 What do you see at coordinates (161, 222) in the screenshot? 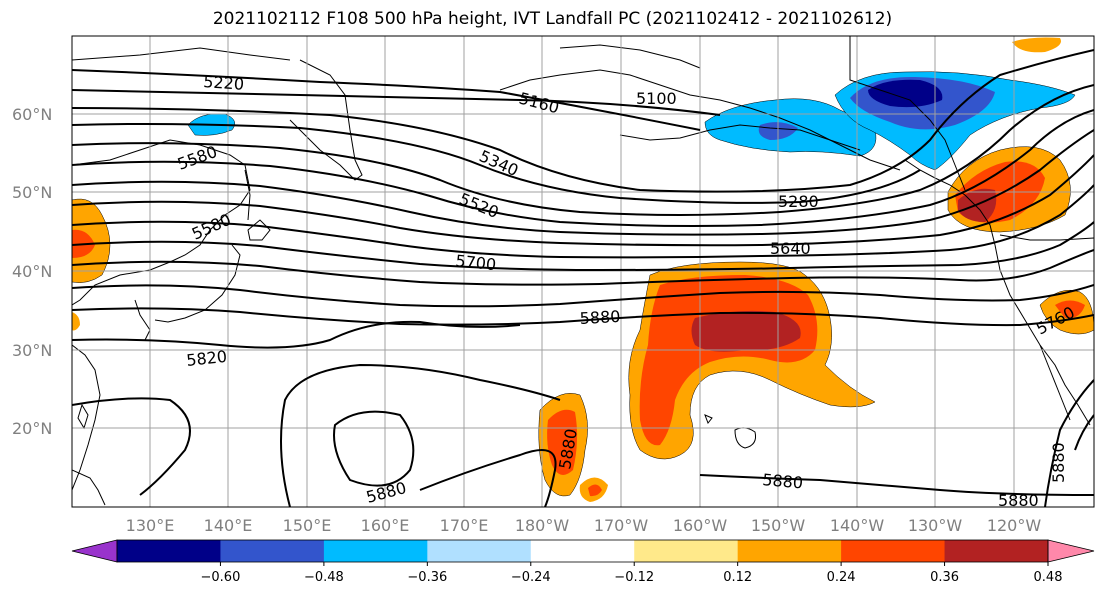
I see `coast-asia` at bounding box center [161, 222].